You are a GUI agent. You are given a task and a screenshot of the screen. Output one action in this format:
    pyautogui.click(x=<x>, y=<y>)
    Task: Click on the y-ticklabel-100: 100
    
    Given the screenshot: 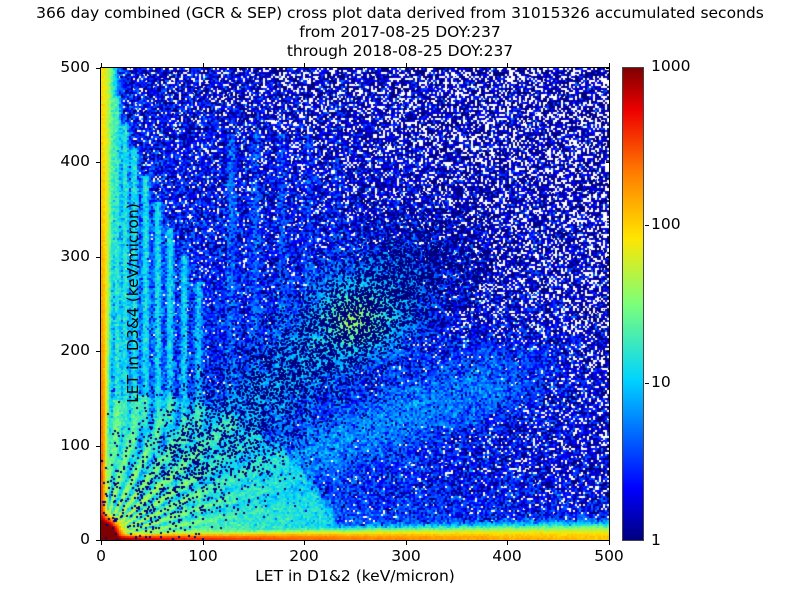 What is the action you would take?
    pyautogui.click(x=75, y=445)
    